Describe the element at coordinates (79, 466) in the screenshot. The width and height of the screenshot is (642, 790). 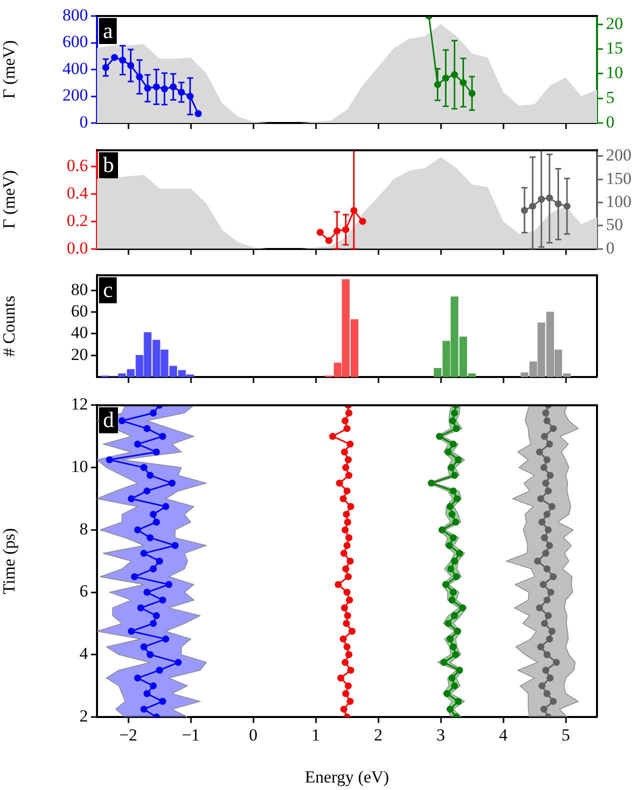
I see `y-tick-label: 10` at that location.